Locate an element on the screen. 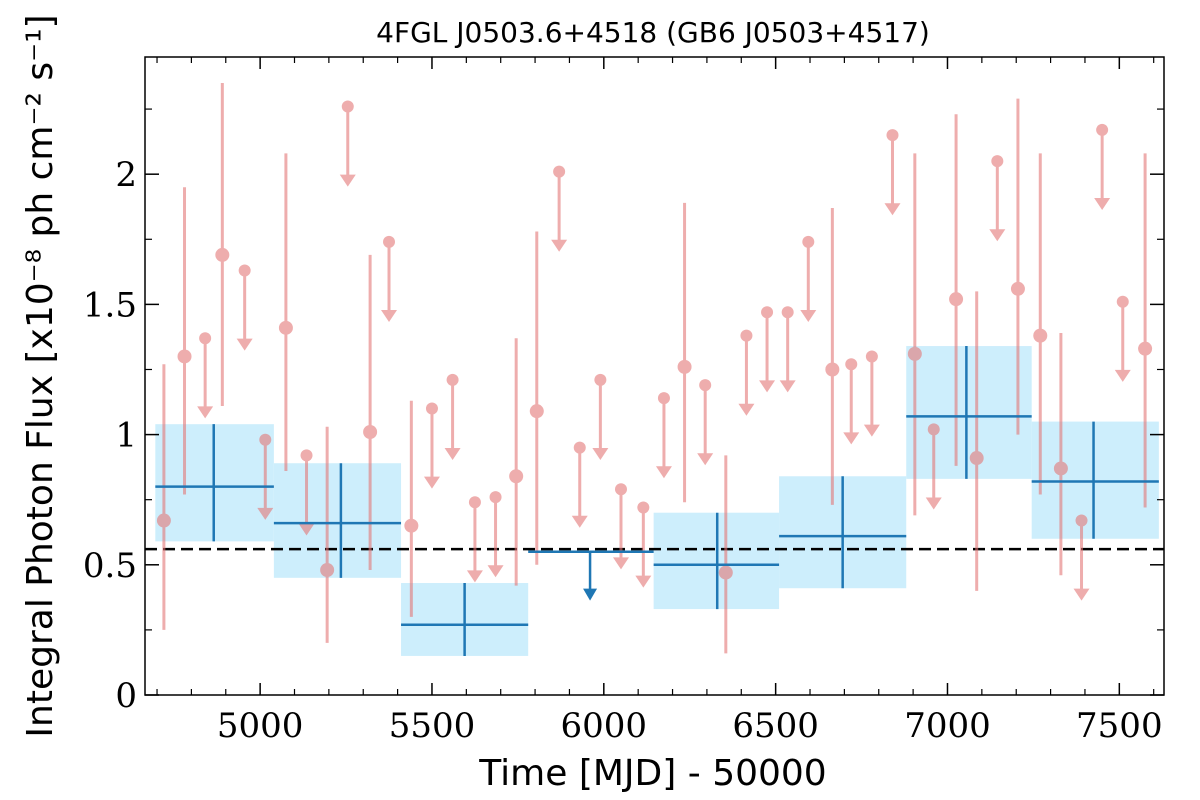 This screenshot has height=800, width=1200. x-axis-title: Time [MJD] - 50000 is located at coordinates (652, 773).